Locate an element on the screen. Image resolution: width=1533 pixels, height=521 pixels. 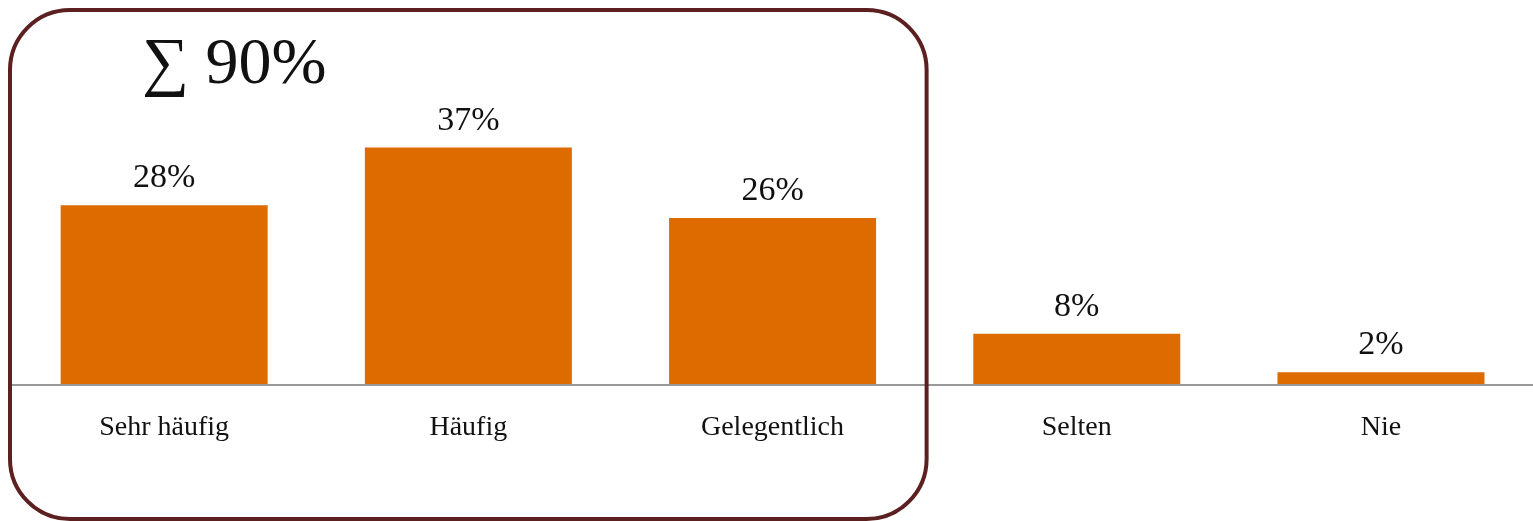
x-tick-label: Nie is located at coordinates (1381, 425).